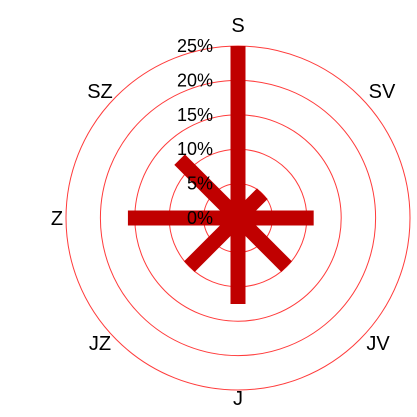  Describe the element at coordinates (195, 46) in the screenshot. I see `tick-label-25: 25%` at that location.